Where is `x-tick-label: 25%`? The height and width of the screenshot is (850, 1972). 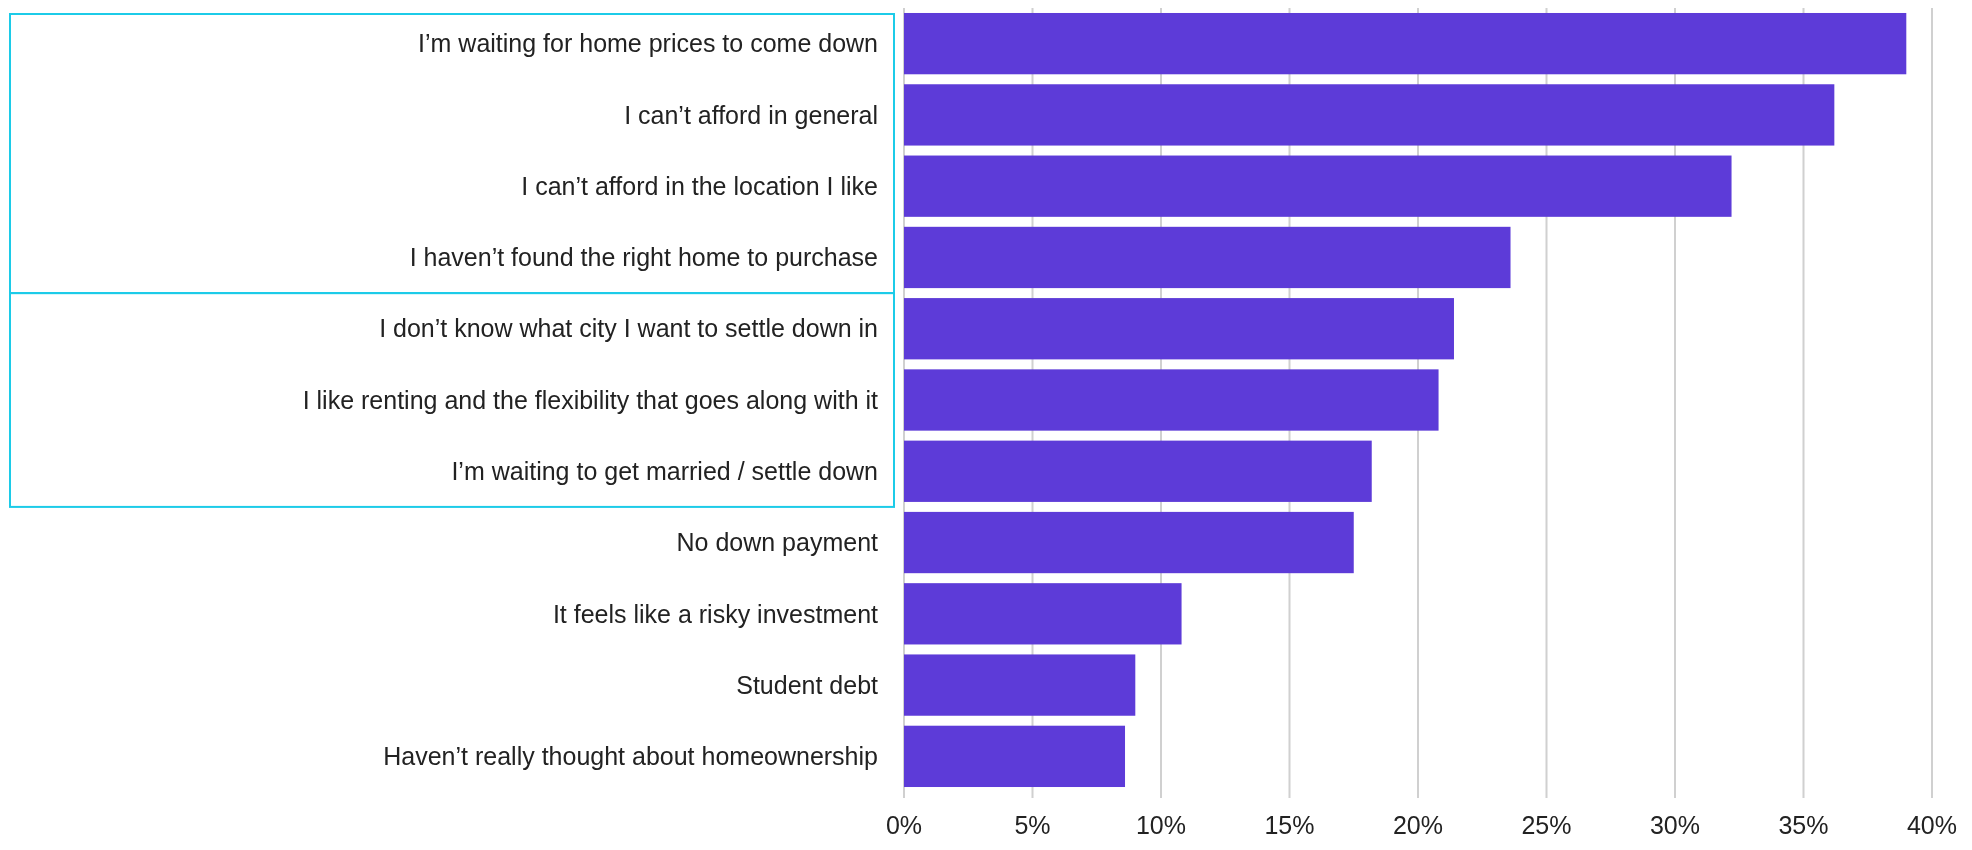
x-tick-label: 25% is located at coordinates (1546, 825).